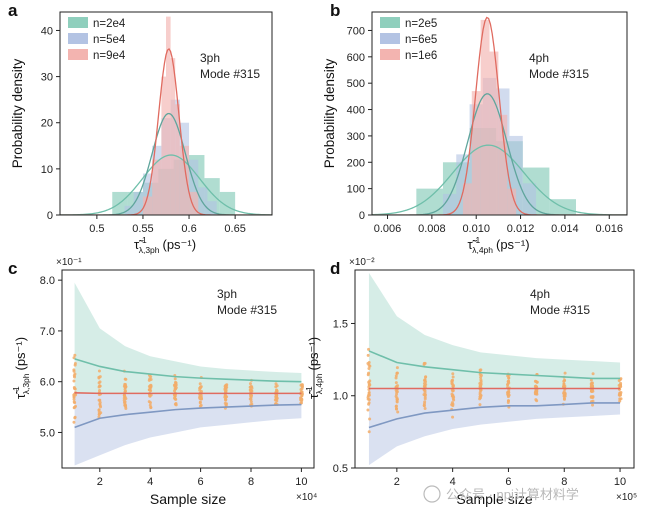 Image resolution: width=646 pixels, height=513 pixels. I want to click on y-tick-label: 300, so click(356, 137).